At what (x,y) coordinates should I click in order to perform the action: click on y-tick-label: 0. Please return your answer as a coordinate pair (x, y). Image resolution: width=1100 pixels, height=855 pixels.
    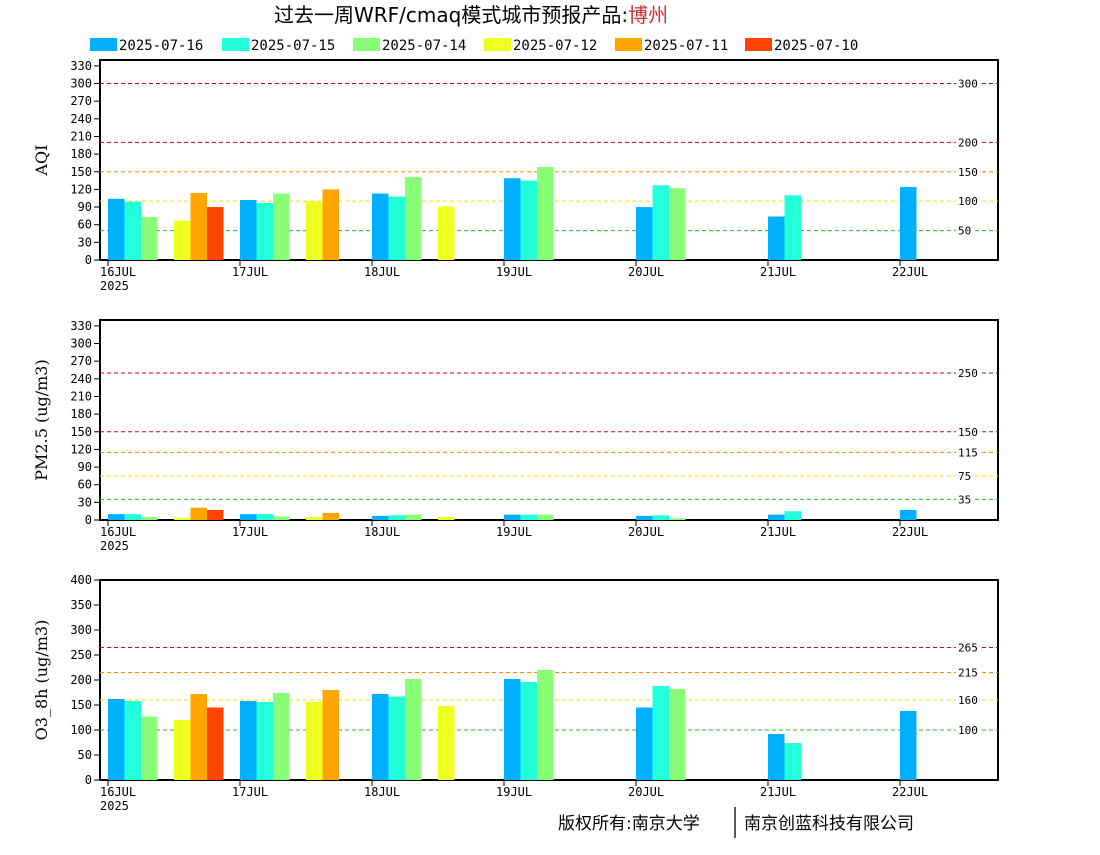
    Looking at the image, I should click on (88, 780).